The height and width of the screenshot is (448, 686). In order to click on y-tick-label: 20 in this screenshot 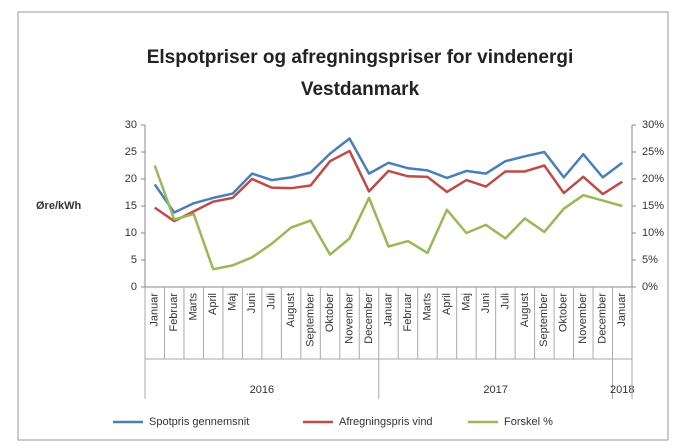, I will do `click(131, 179)`.